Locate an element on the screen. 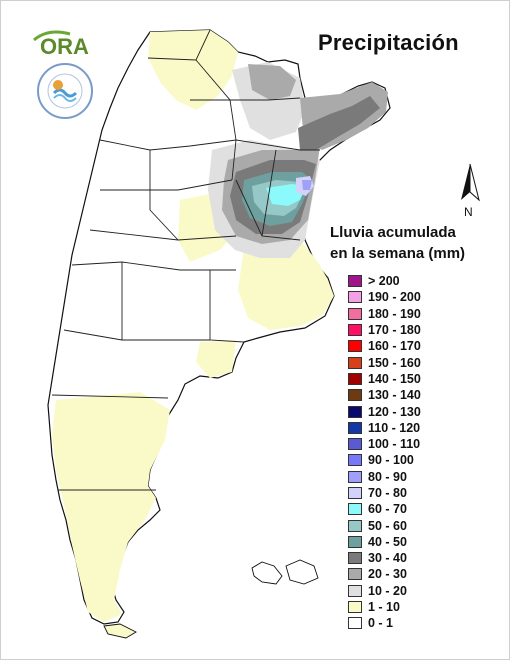  rain-area-1-10-south is located at coordinates (111, 507).